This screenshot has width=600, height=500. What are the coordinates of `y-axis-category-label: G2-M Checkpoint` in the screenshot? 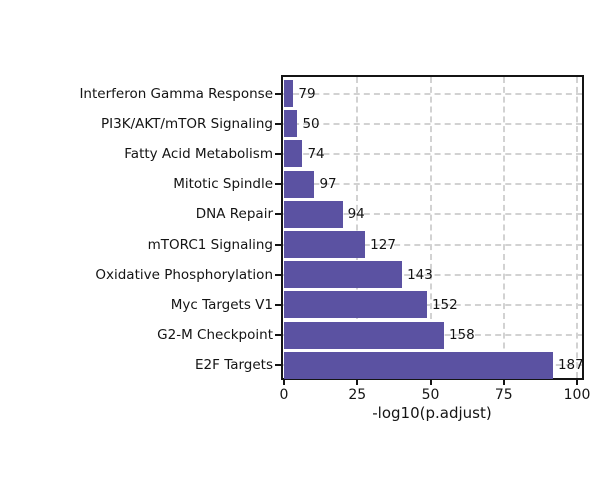 It's located at (215, 335).